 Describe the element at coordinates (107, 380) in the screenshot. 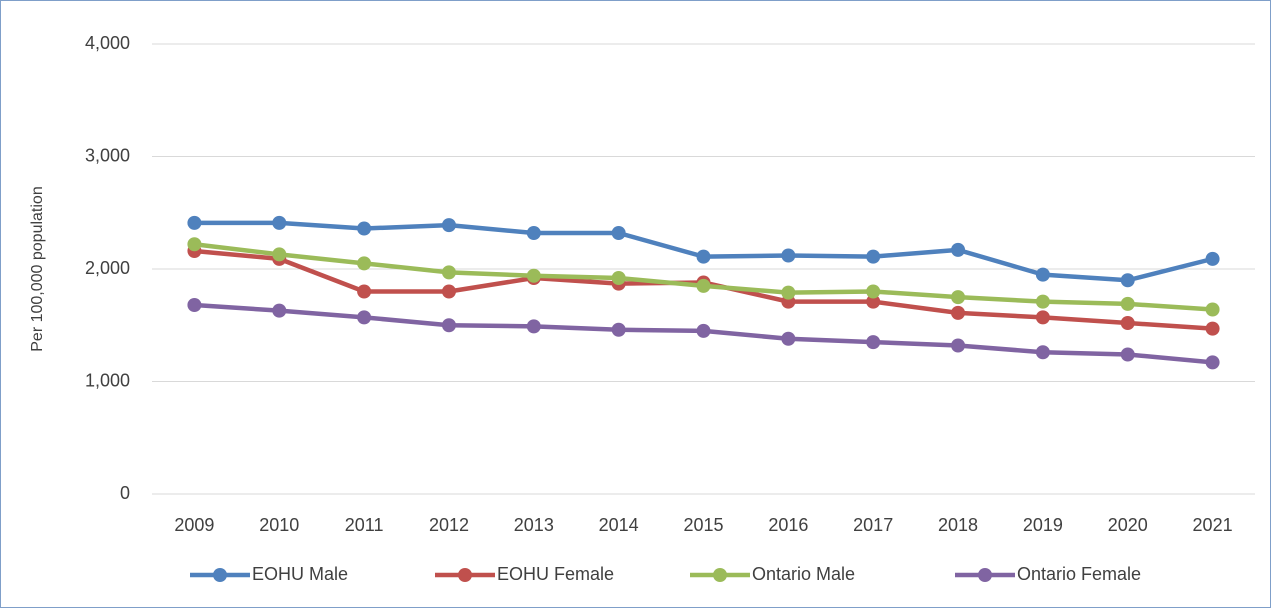

I see `y-tick-label: 1,000` at that location.